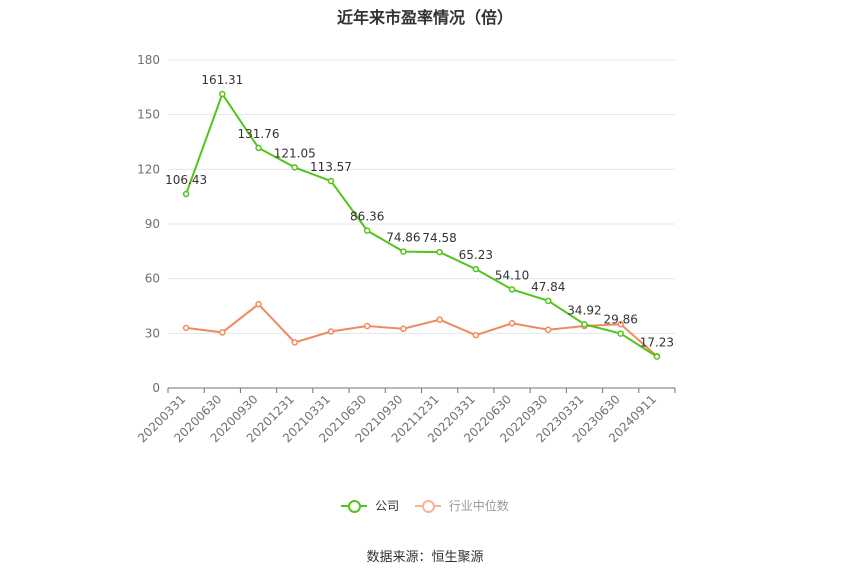  Describe the element at coordinates (425, 557) in the screenshot. I see `data-source: 数据来源：恒生聚源` at that location.